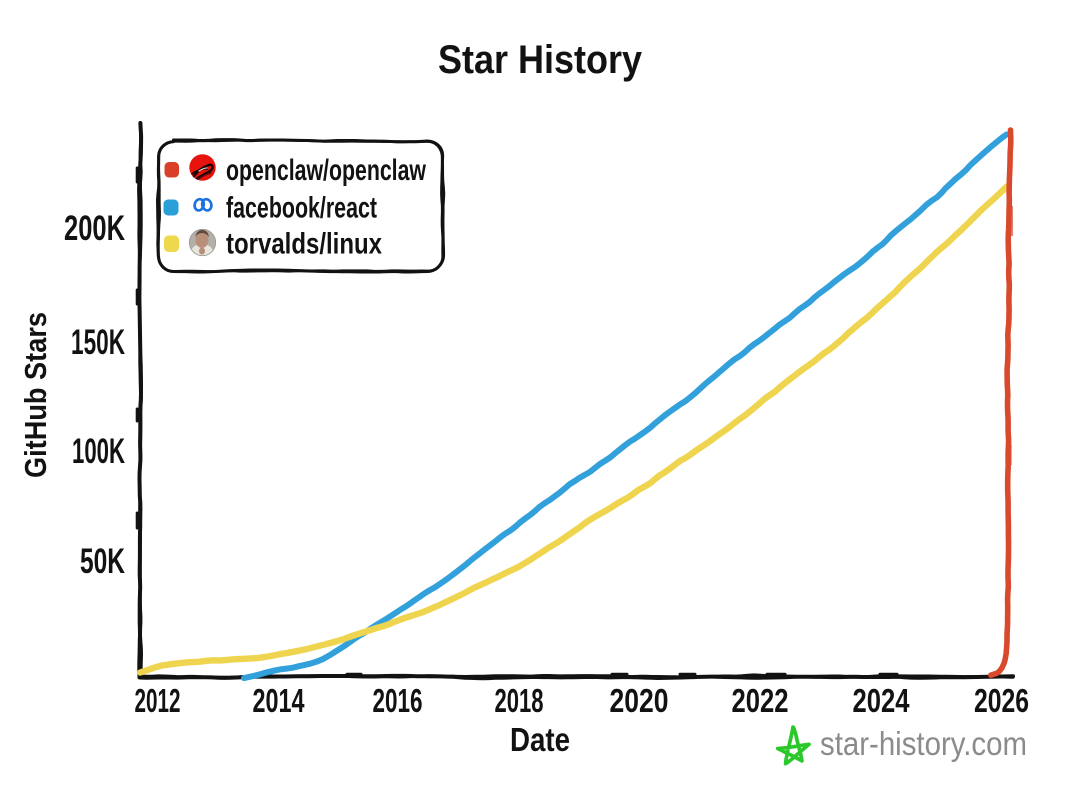 The height and width of the screenshot is (805, 1080). What do you see at coordinates (881, 700) in the screenshot?
I see `svg-text: 2024` at bounding box center [881, 700].